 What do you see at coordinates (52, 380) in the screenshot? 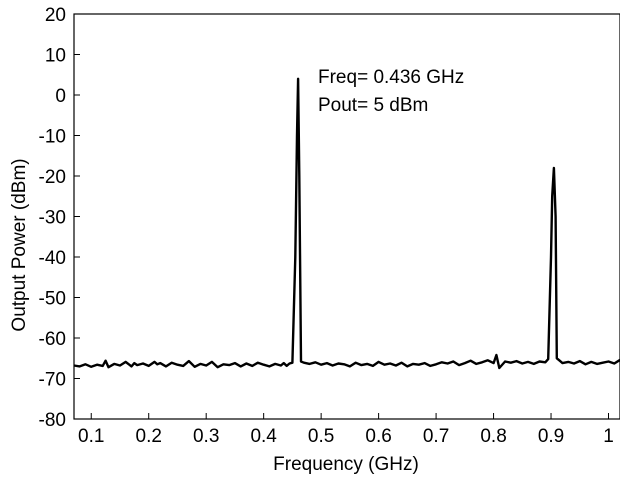
I see `y-tick-label: -70` at bounding box center [52, 380].